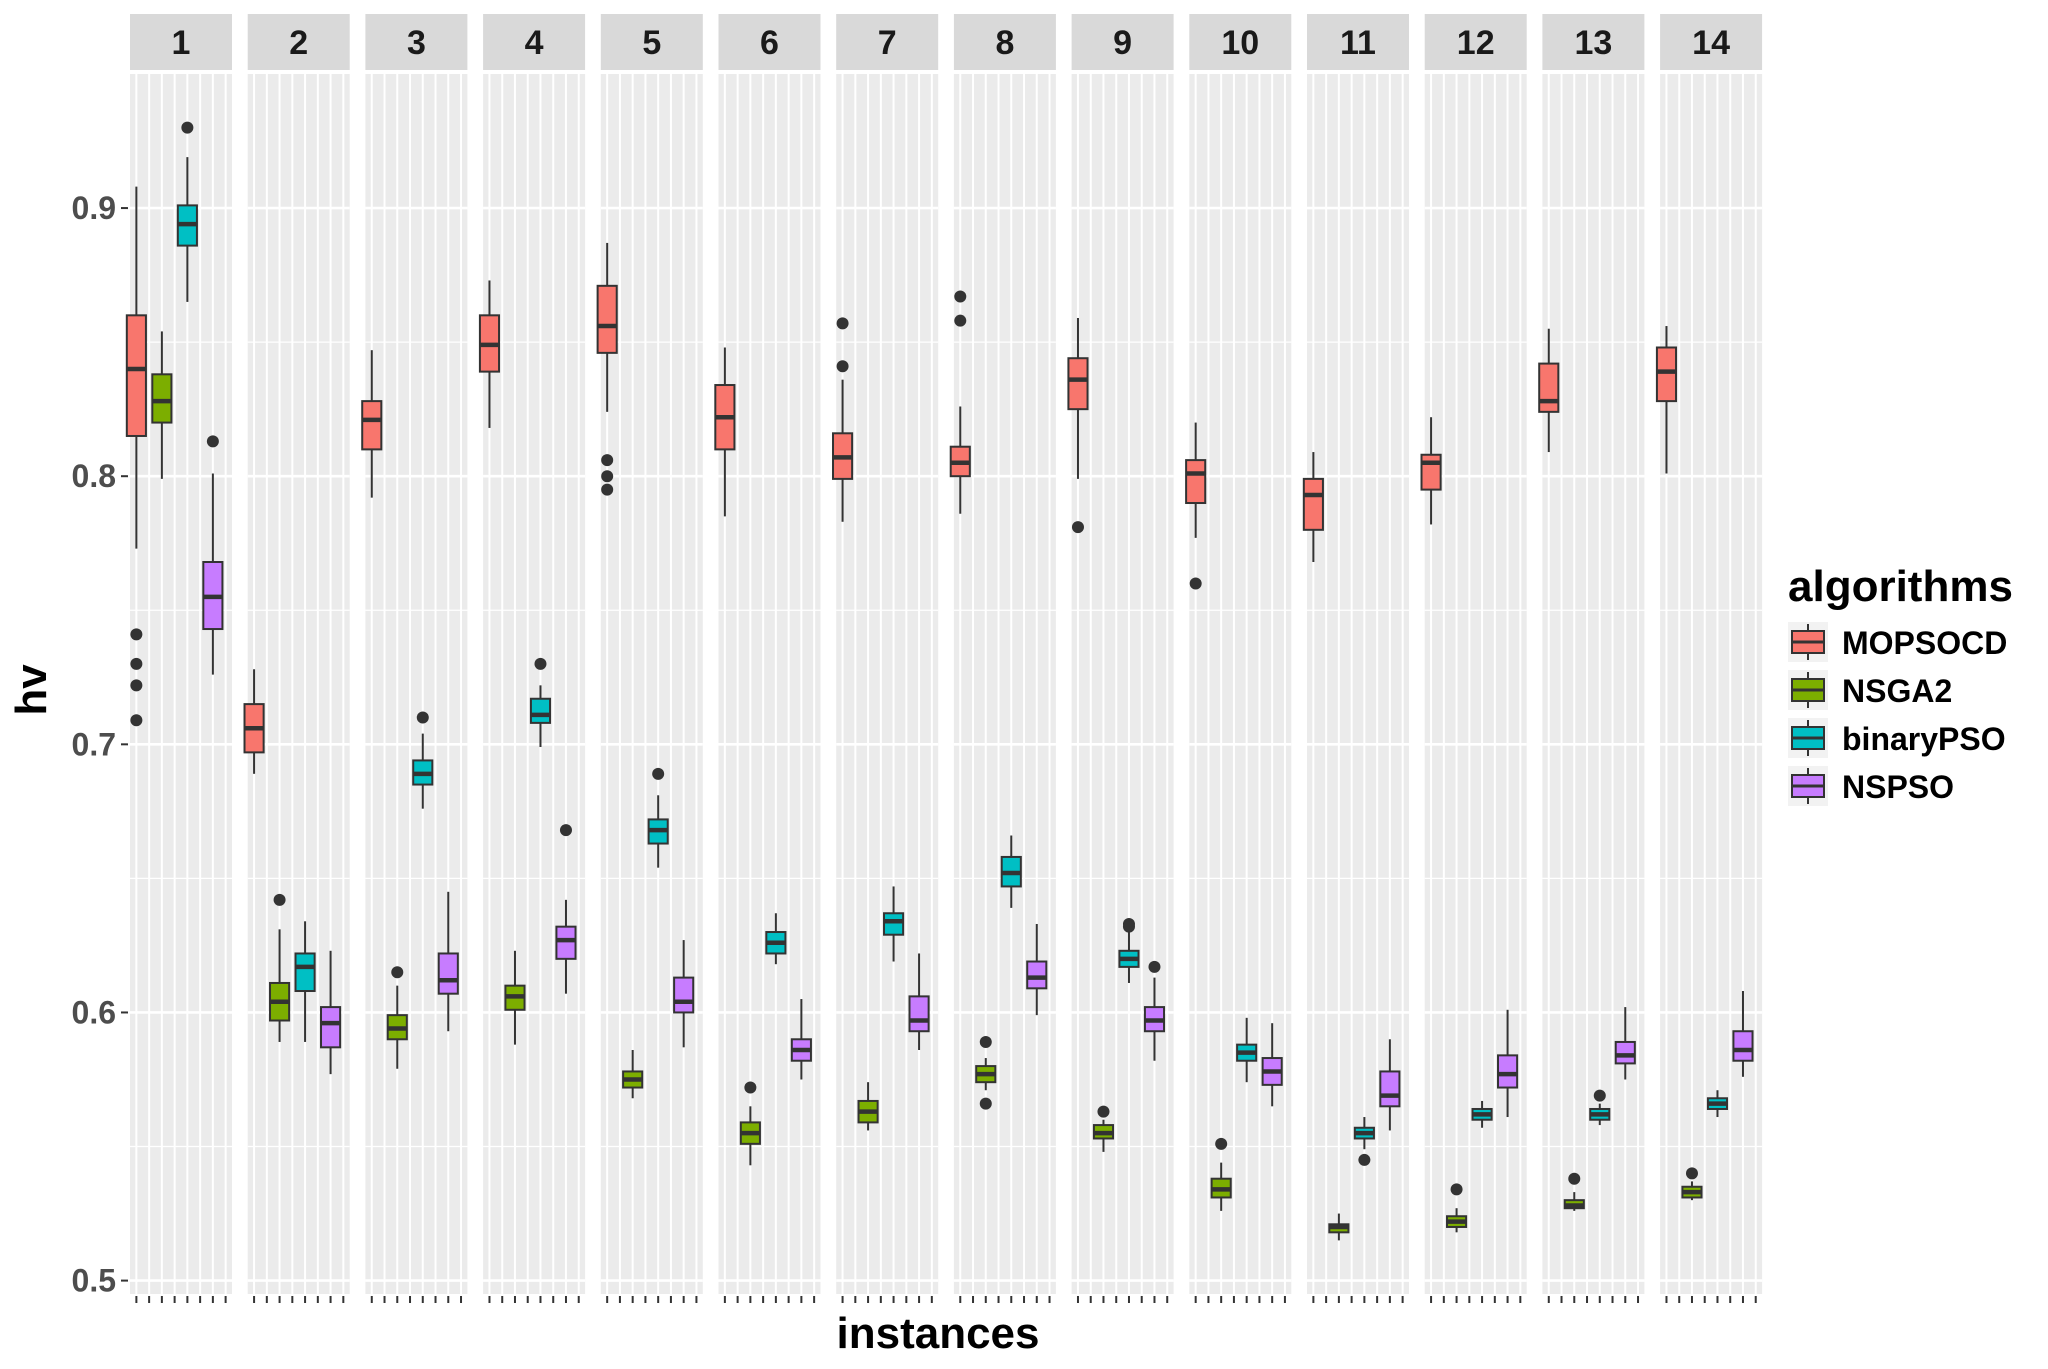 The image size is (2048, 1369). I want to click on legend-item-MOPSOCD: MOPSOCD, so click(1897, 642).